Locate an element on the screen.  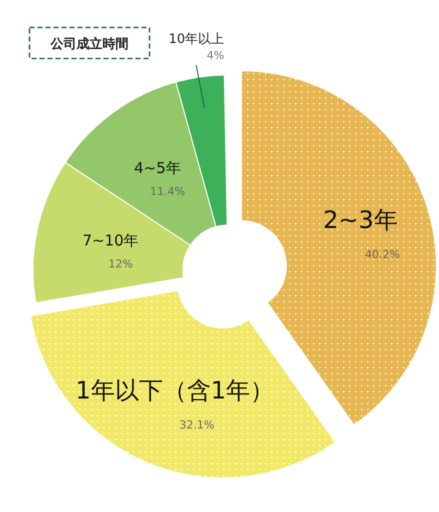
title: 公司成立時間 is located at coordinates (89, 43).